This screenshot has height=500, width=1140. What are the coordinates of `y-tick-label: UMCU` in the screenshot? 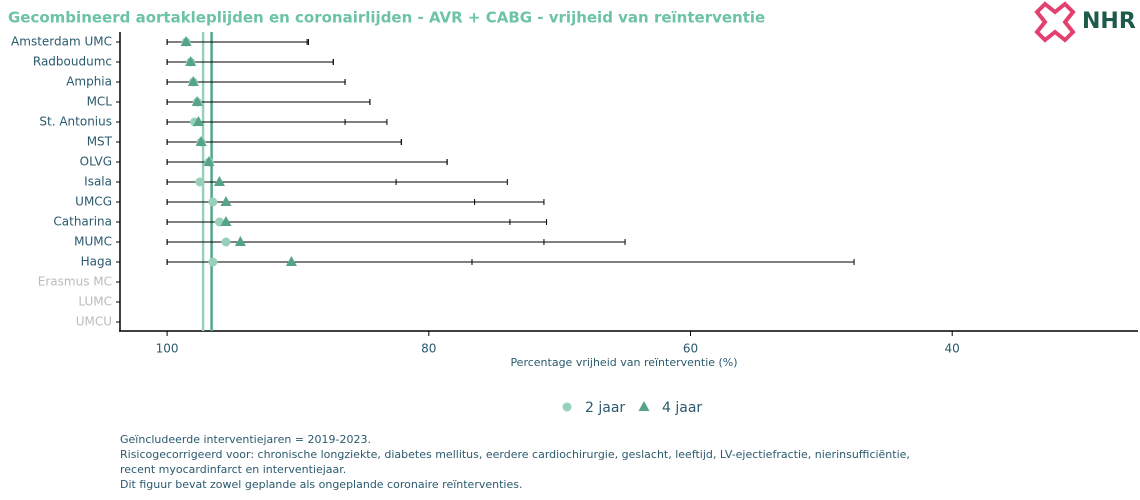 It's located at (94, 322).